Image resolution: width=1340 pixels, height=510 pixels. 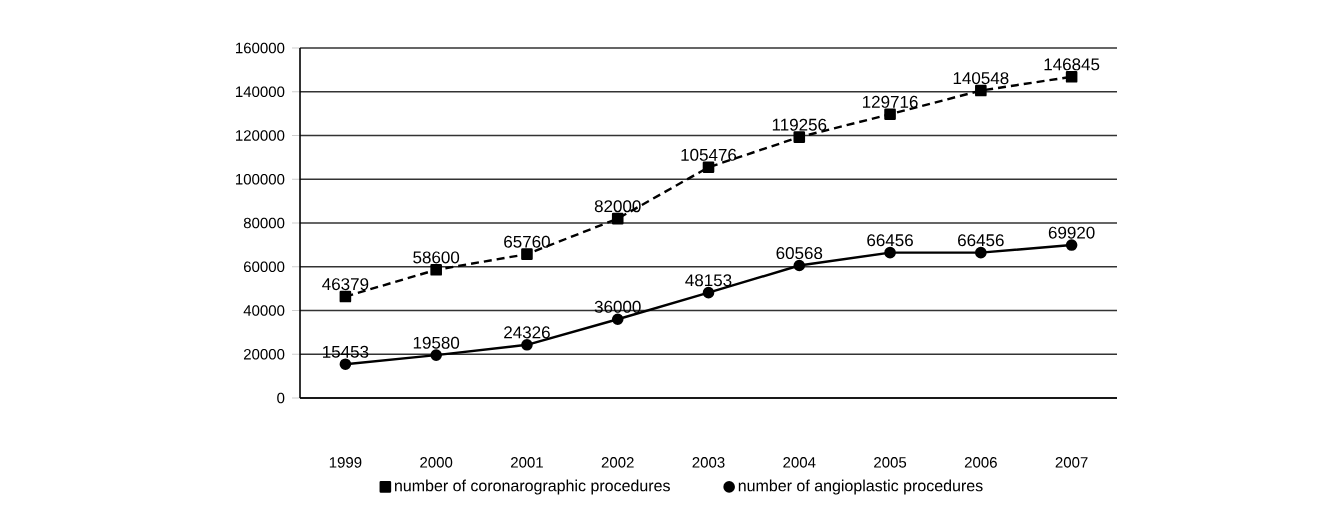 I want to click on data-label: 69920, so click(x=1071, y=232).